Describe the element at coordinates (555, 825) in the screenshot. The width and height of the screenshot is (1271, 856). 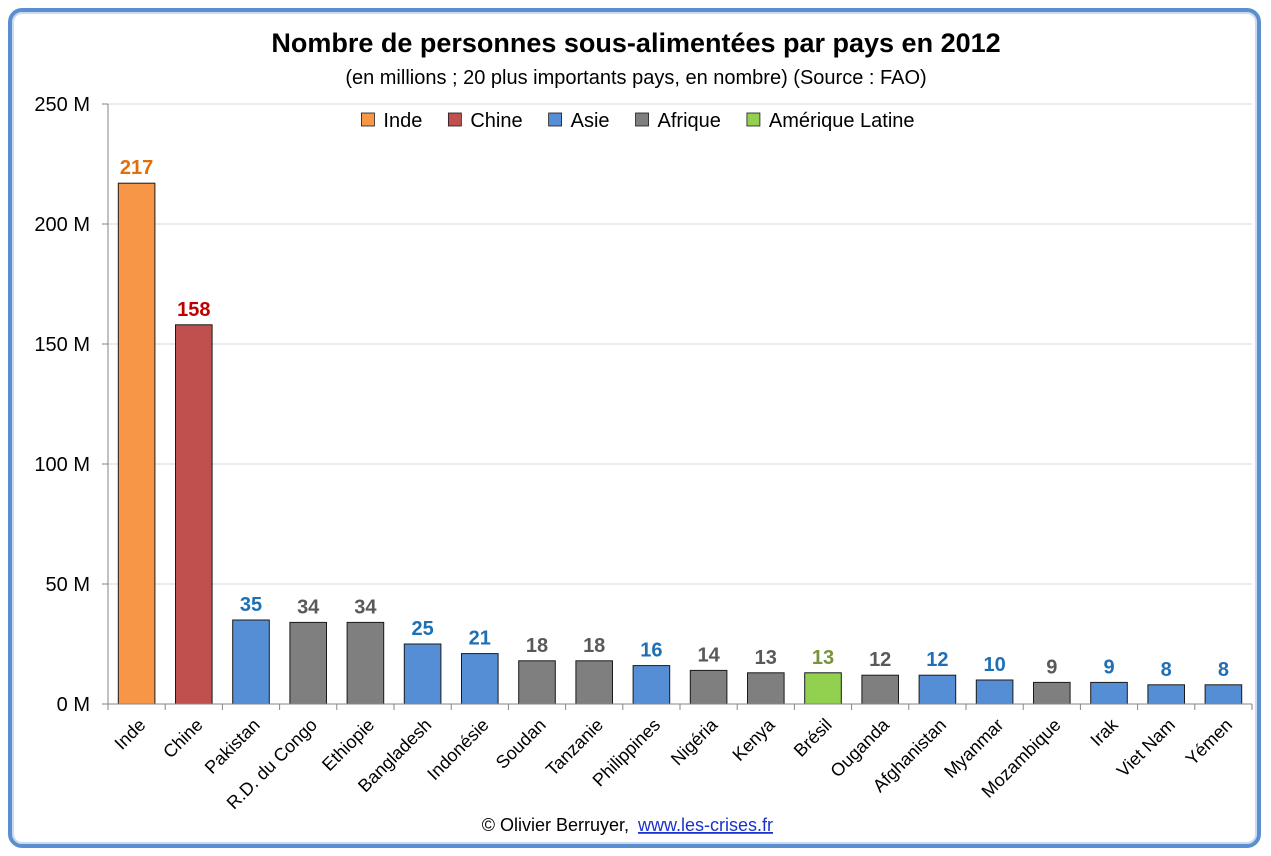
I see `footer-credit: © Olivier Berruyer,` at that location.